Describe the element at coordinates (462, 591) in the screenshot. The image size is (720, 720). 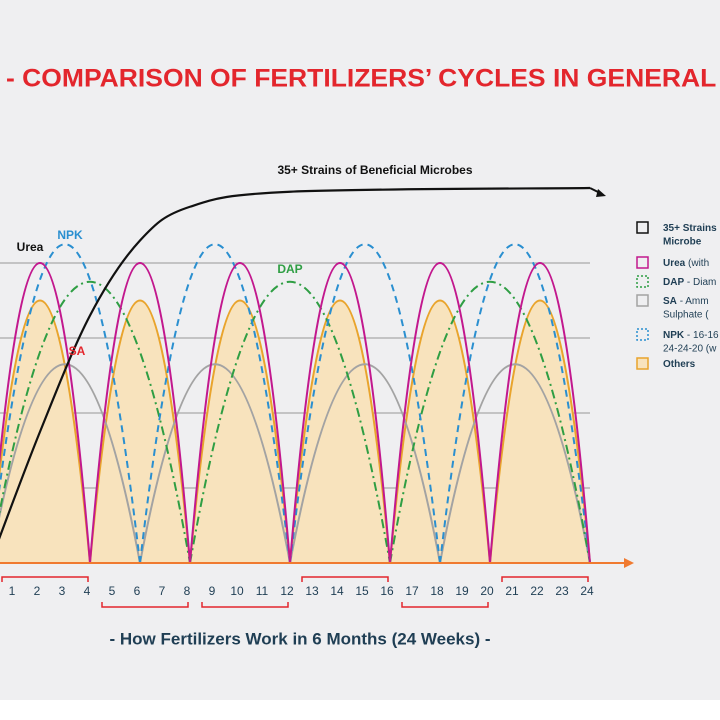
I see `x-tick-label: 19` at that location.